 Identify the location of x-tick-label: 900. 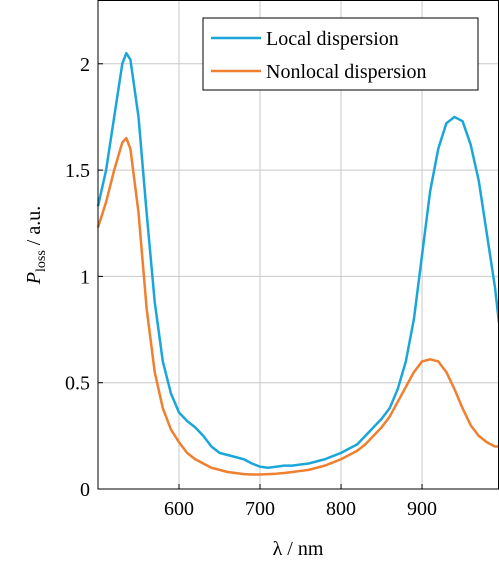
(422, 509).